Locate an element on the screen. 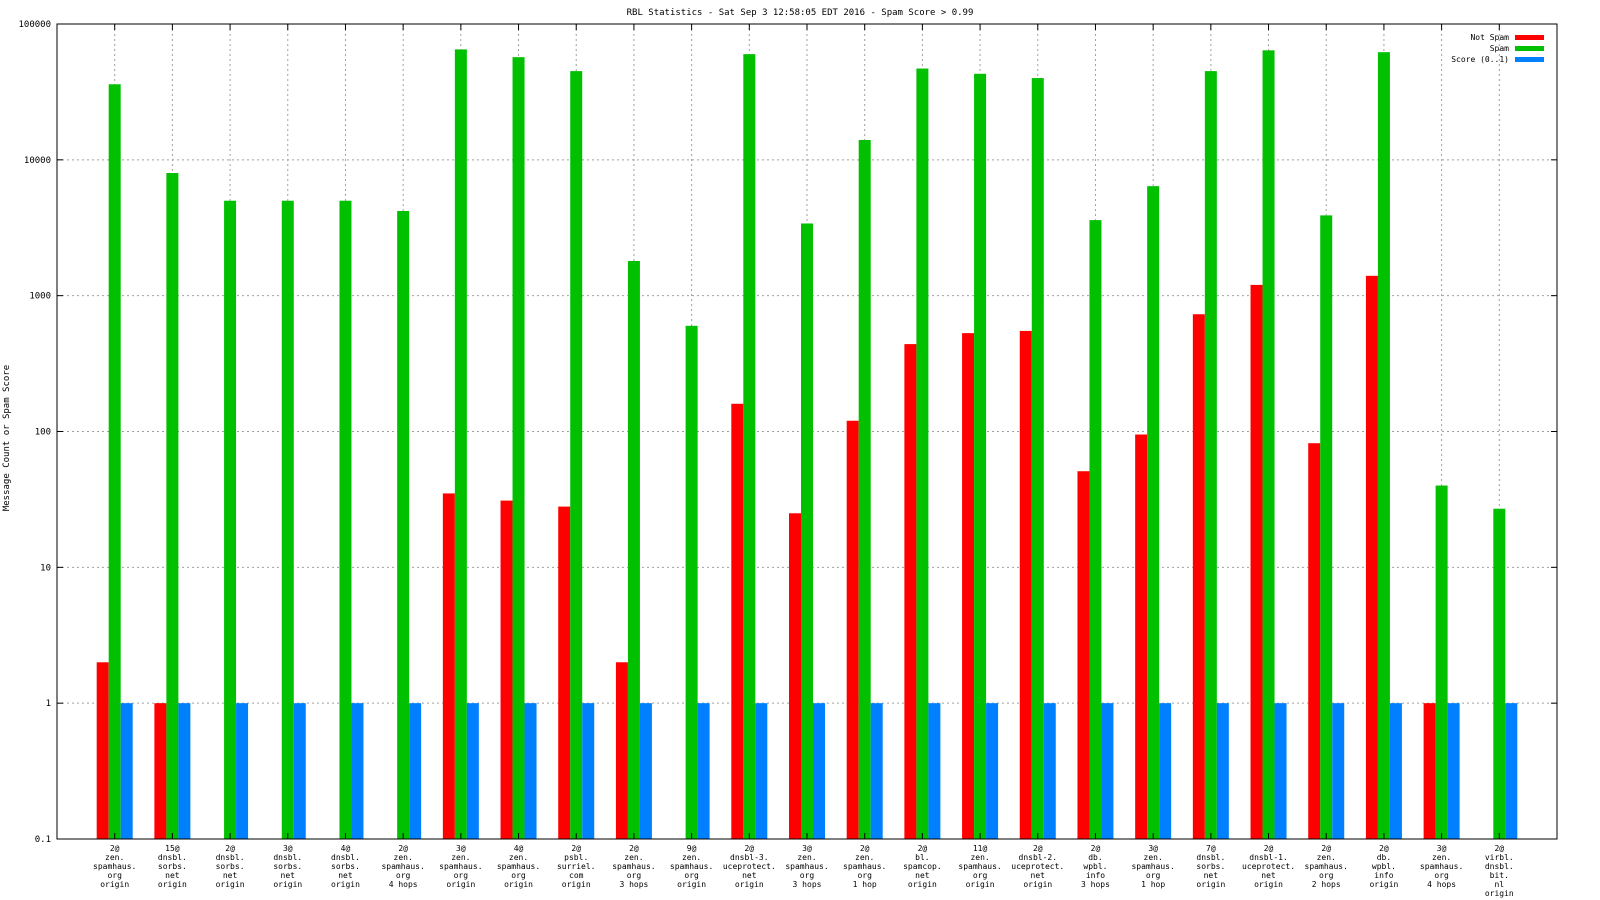  x-tick-label: dnsbl-1. is located at coordinates (1268, 857).